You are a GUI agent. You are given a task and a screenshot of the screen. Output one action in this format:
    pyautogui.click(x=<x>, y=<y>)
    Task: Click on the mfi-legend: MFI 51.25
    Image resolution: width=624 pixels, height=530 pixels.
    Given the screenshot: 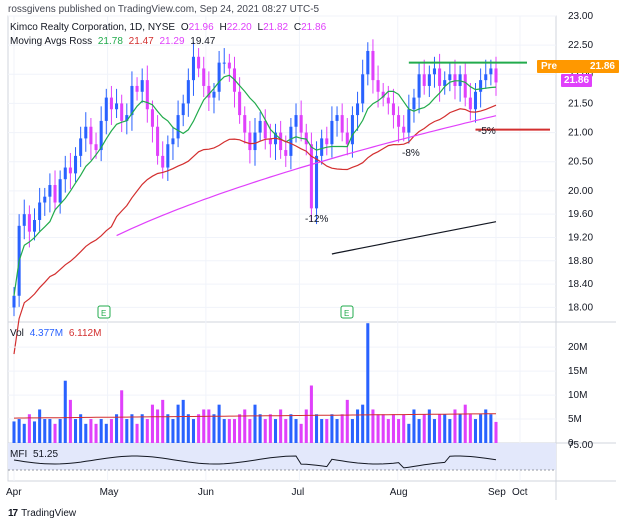 What is the action you would take?
    pyautogui.click(x=35, y=454)
    